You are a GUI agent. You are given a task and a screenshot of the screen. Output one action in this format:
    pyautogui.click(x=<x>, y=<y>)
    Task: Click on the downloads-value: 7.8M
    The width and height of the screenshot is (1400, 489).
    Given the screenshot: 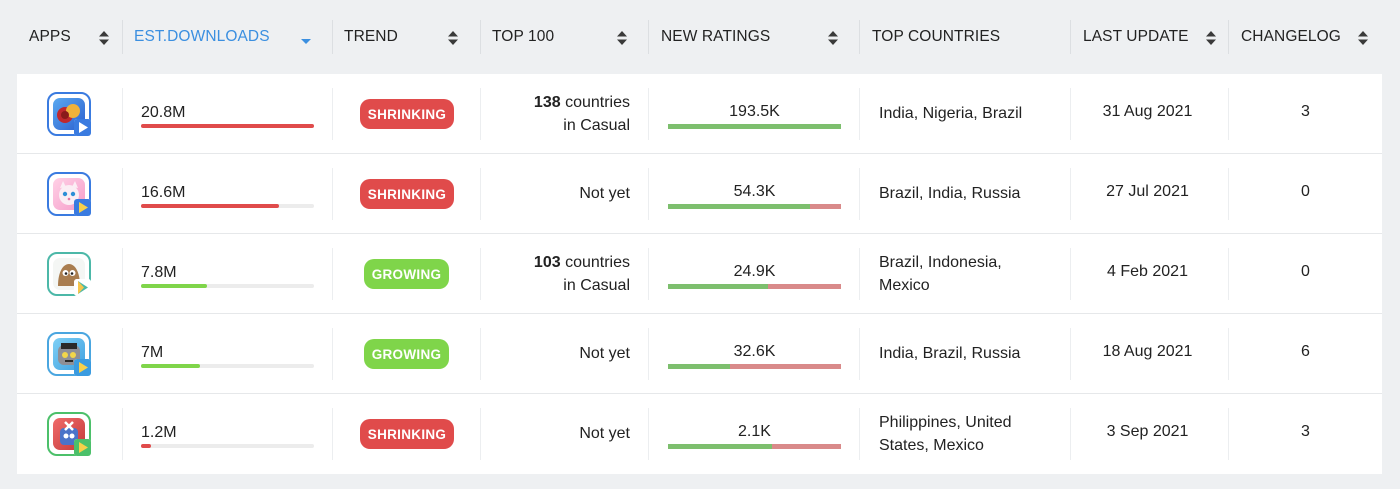 What is the action you would take?
    pyautogui.click(x=159, y=272)
    